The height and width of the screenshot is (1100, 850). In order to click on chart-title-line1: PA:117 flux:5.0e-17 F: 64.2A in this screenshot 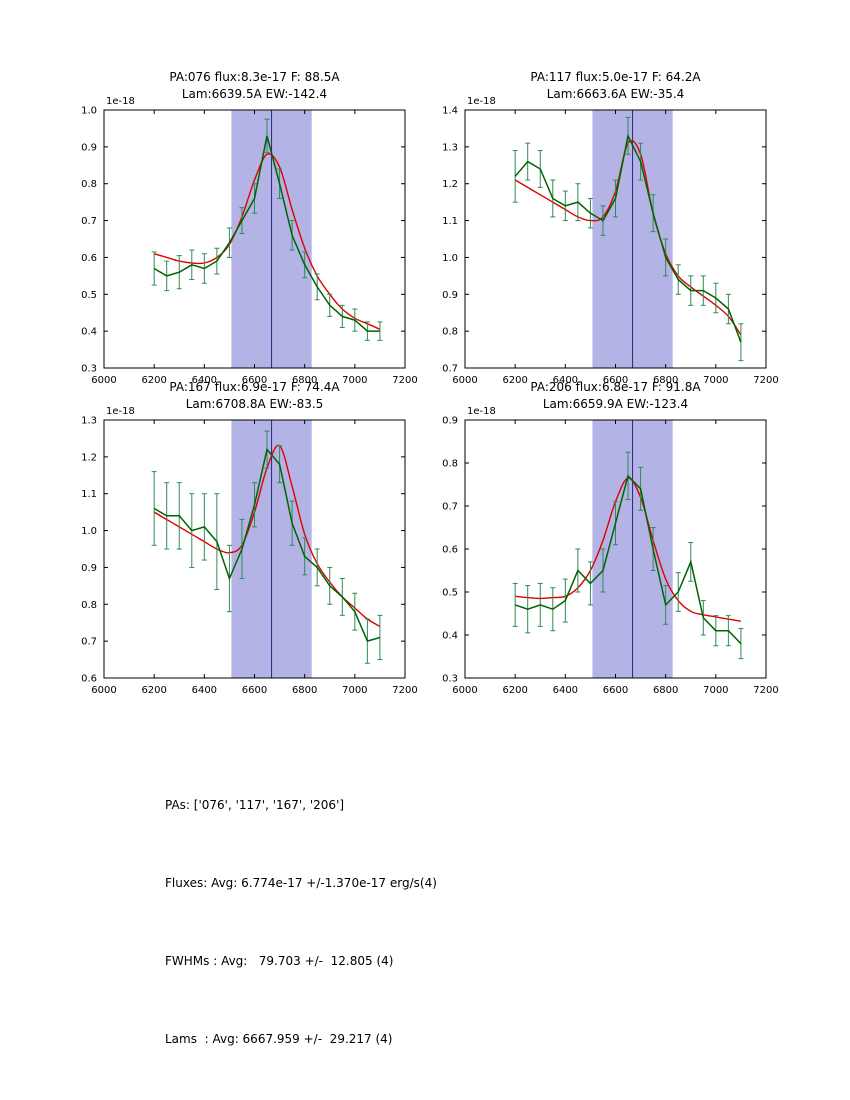, I will do `click(615, 77)`.